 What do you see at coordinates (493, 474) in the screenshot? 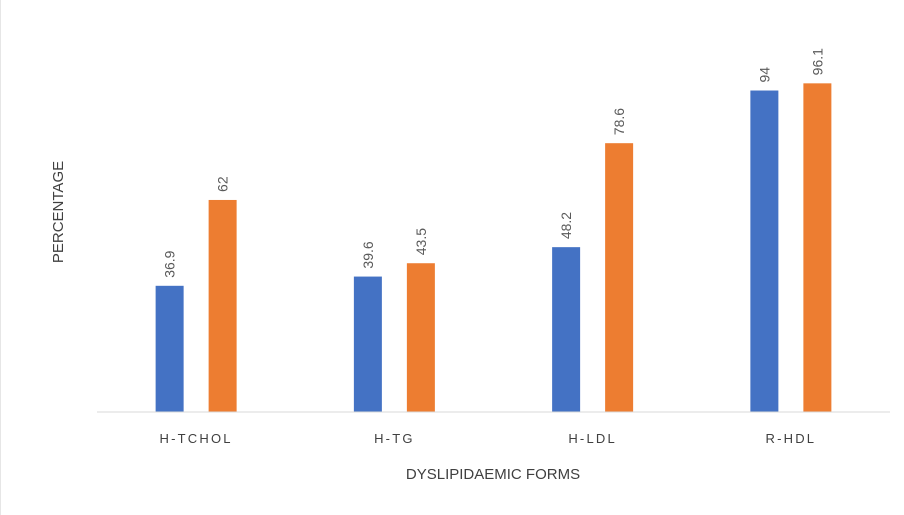
I see `x-axis-title: DYSLIPIDAEMIC FORMS` at bounding box center [493, 474].